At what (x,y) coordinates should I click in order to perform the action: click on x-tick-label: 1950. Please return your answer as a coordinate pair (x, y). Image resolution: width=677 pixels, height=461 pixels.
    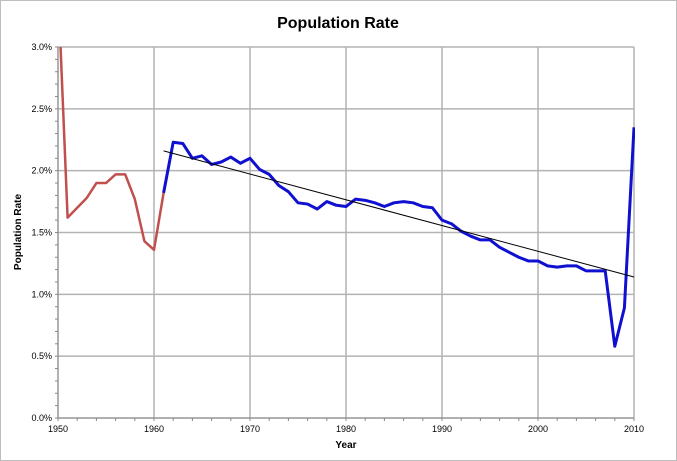
    Looking at the image, I should click on (58, 429).